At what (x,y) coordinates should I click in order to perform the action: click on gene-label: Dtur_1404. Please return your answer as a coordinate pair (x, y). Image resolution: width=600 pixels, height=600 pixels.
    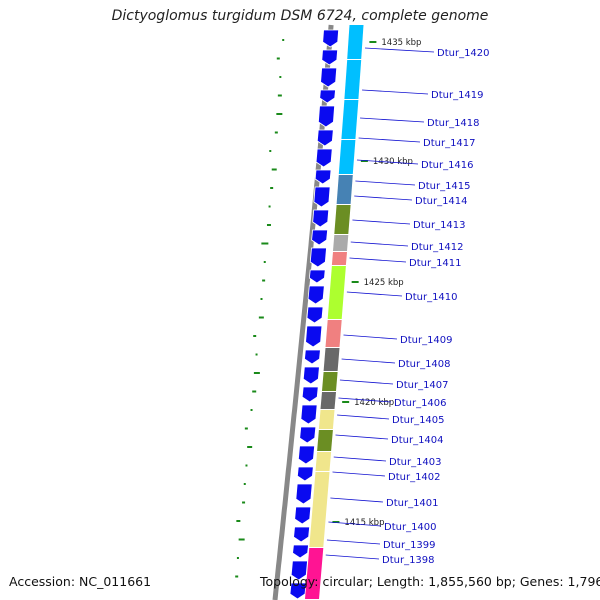
    Looking at the image, I should click on (417, 440).